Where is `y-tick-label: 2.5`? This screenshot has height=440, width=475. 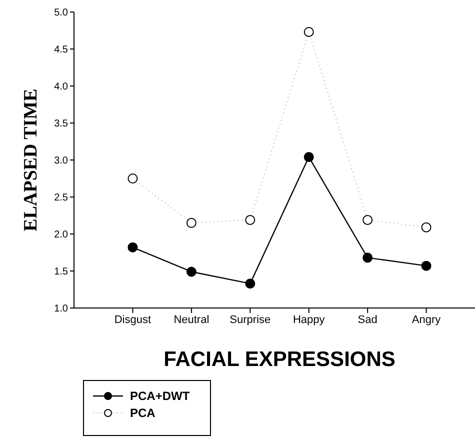 y-tick-label: 2.5 is located at coordinates (61, 198).